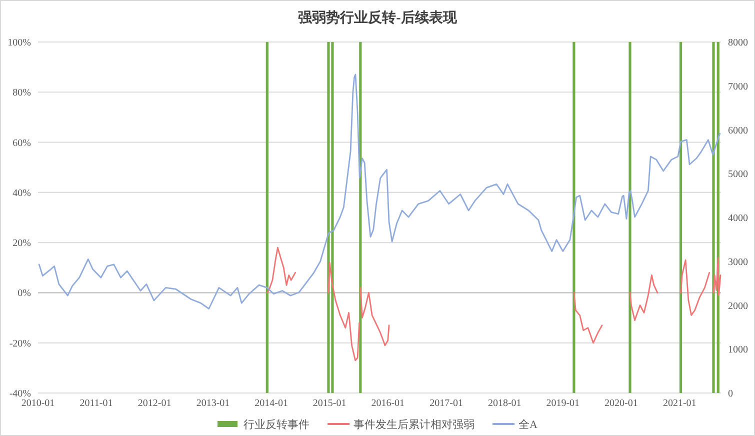  Describe the element at coordinates (738, 130) in the screenshot. I see `y2-tick-label: 6000` at that location.